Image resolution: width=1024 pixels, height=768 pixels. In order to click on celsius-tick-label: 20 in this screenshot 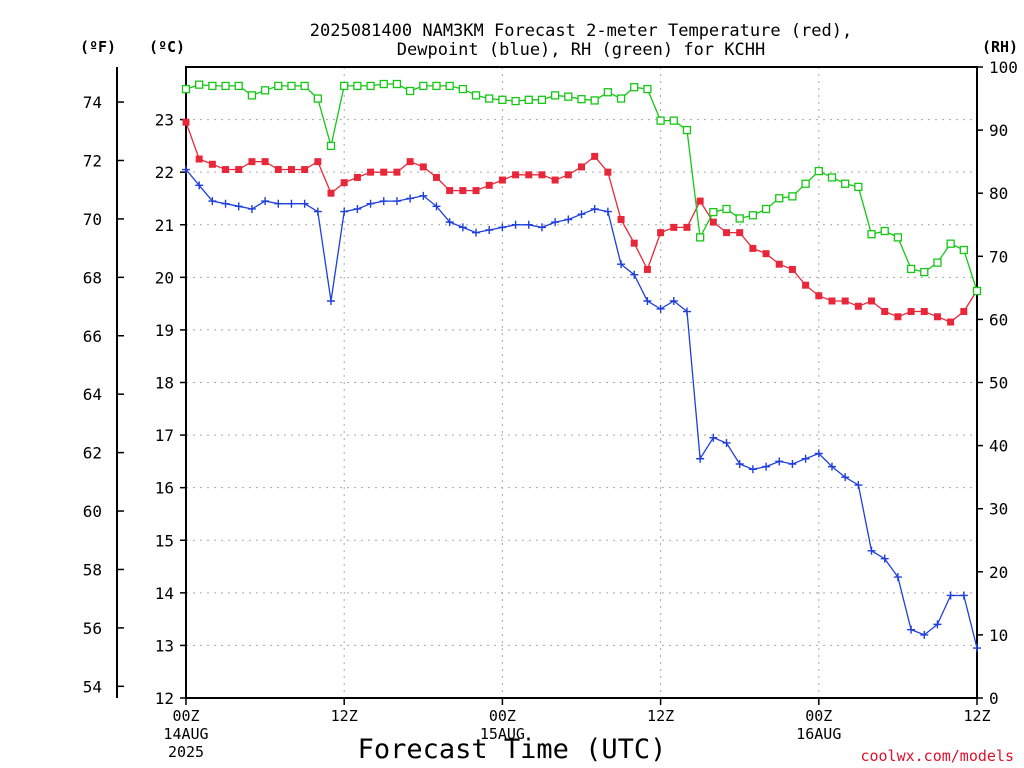, I will do `click(164, 277)`.